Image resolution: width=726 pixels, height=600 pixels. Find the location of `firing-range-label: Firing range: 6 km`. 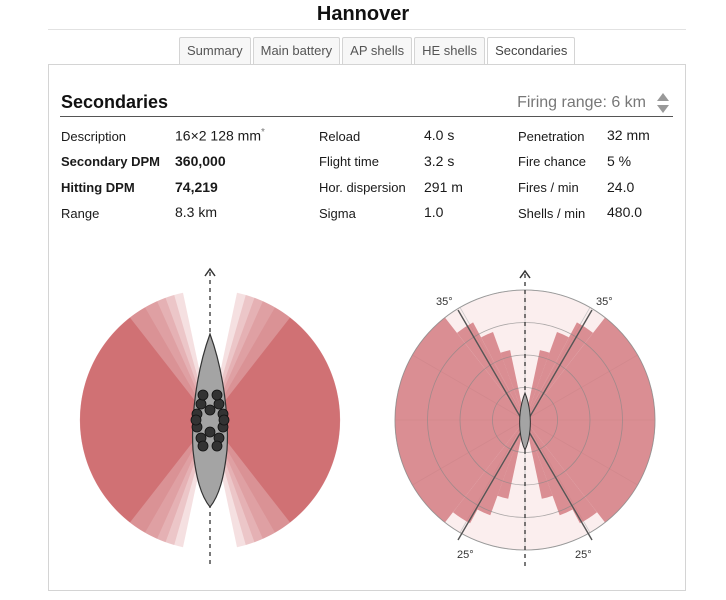

firing-range-label: Firing range: 6 km is located at coordinates (581, 102).